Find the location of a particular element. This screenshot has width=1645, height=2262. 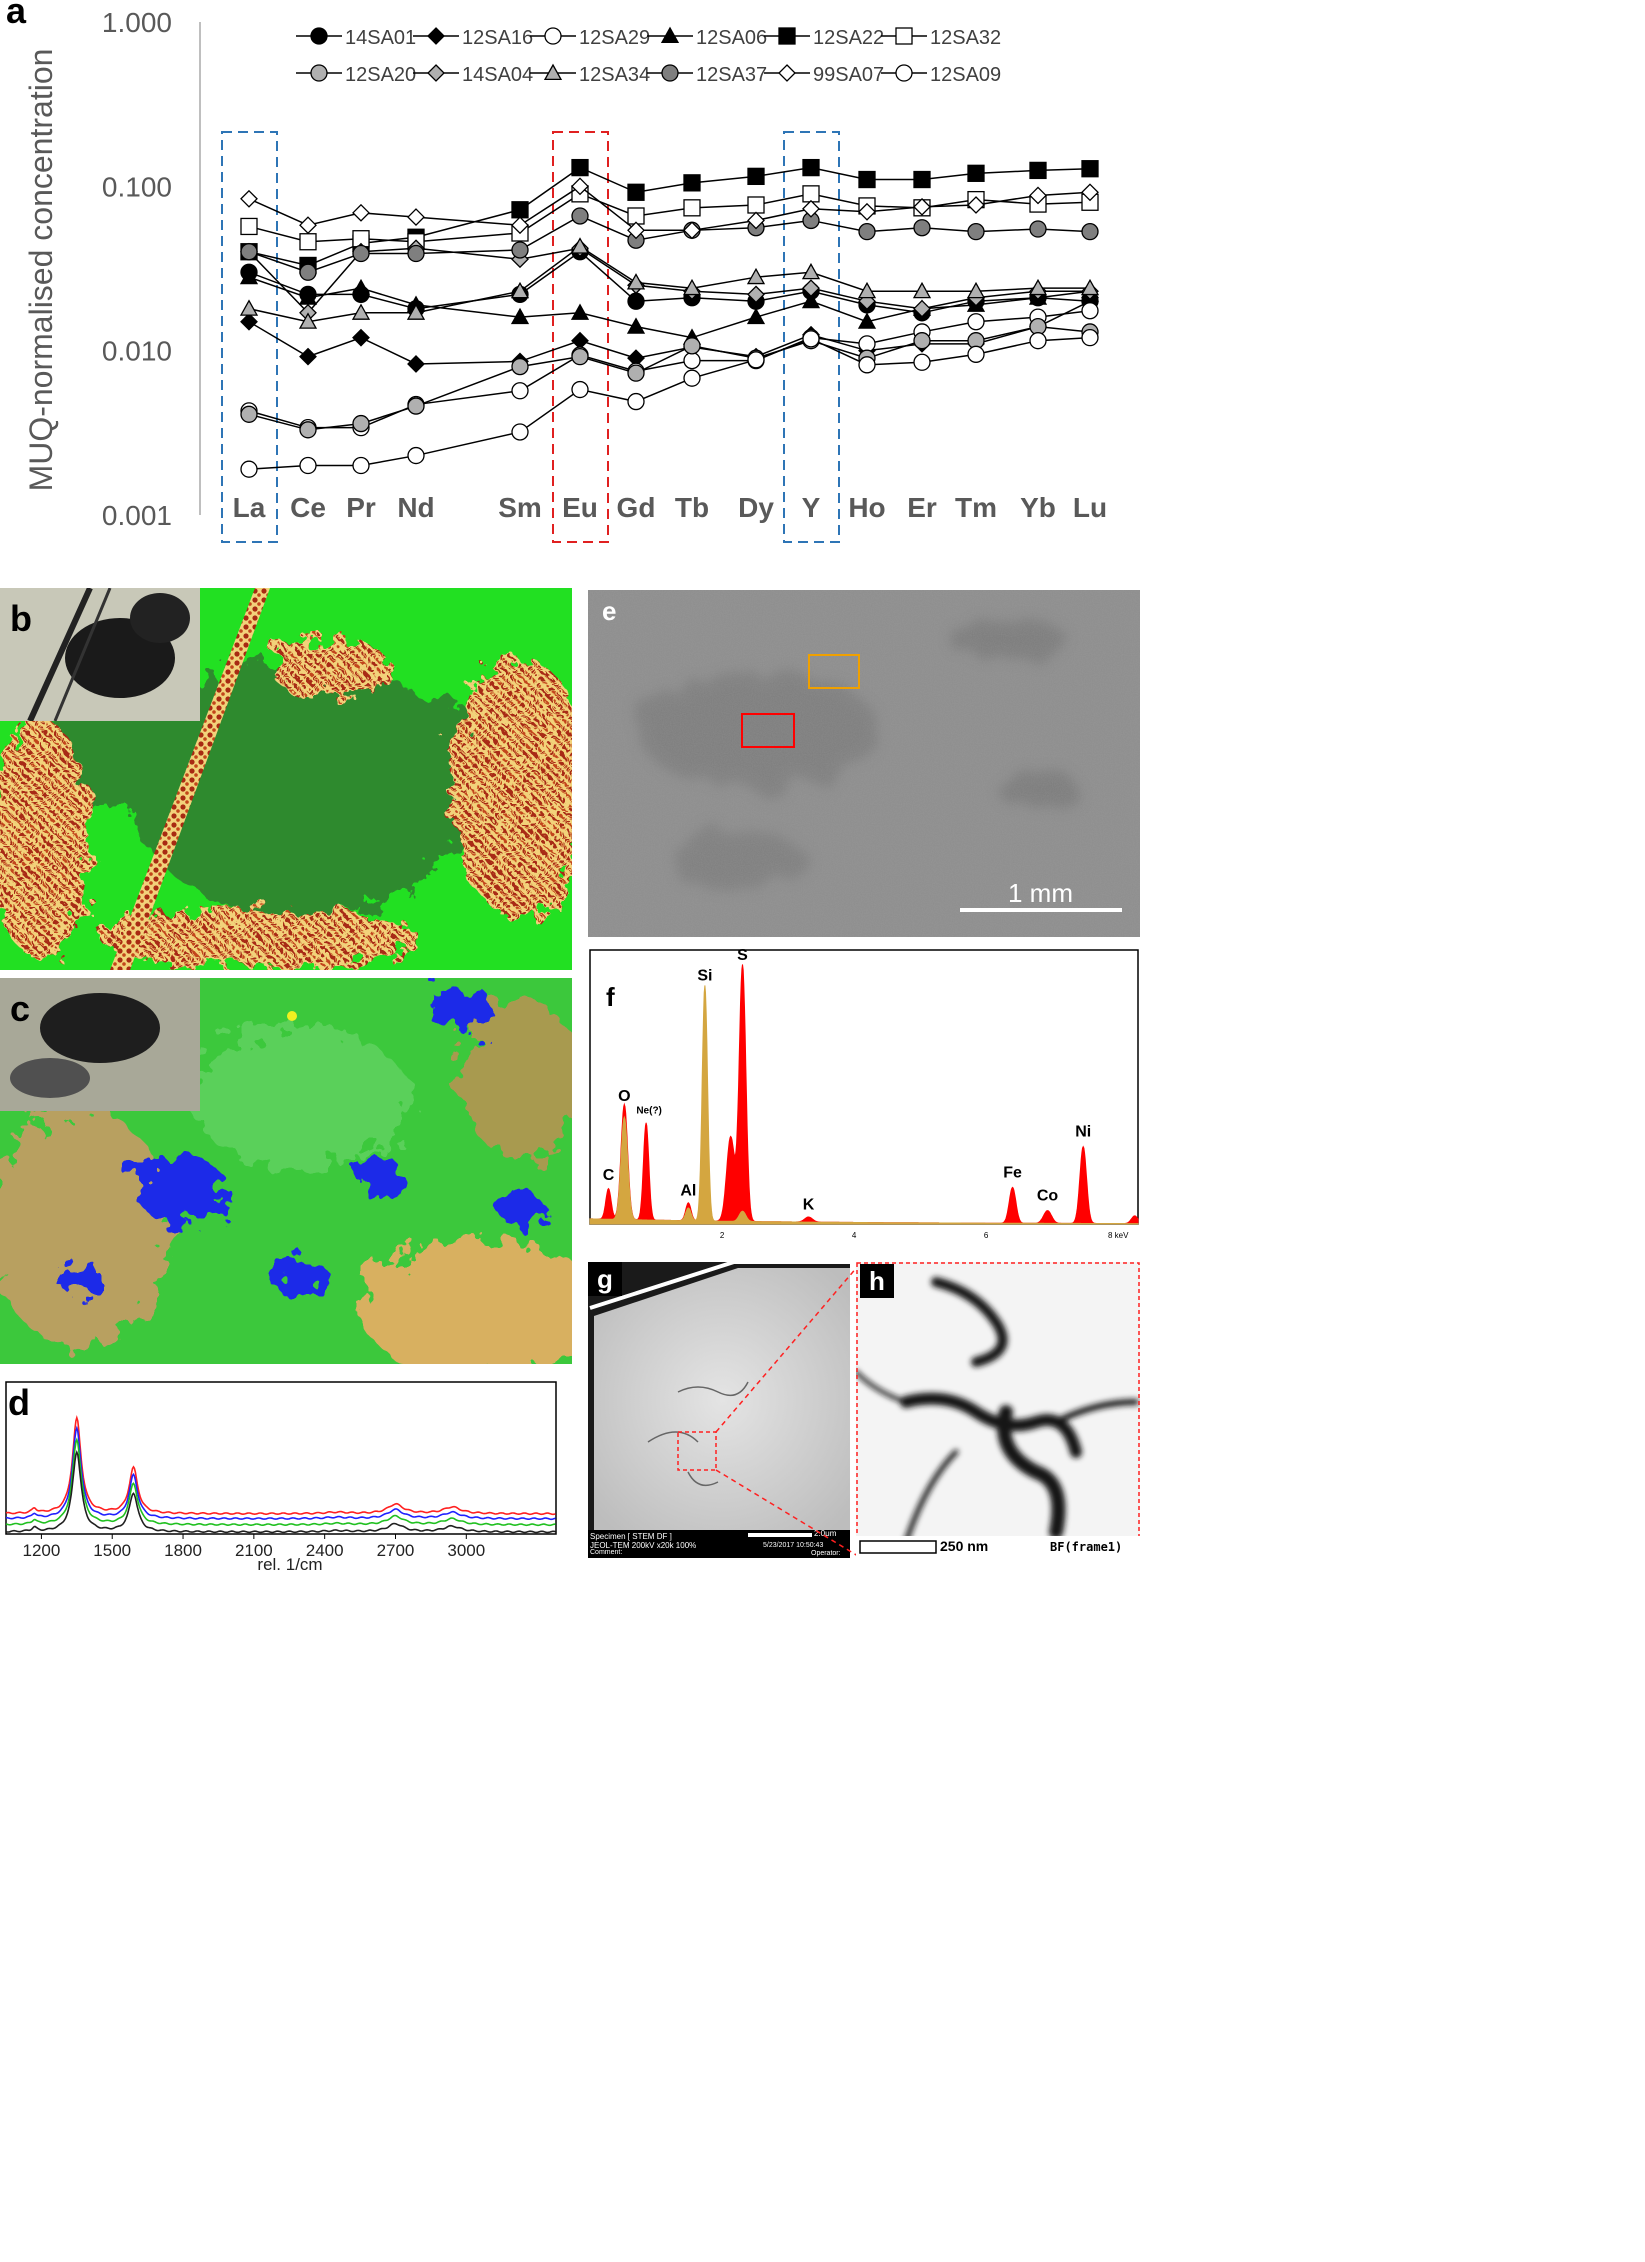

x-tick-label: 2 is located at coordinates (722, 1235).